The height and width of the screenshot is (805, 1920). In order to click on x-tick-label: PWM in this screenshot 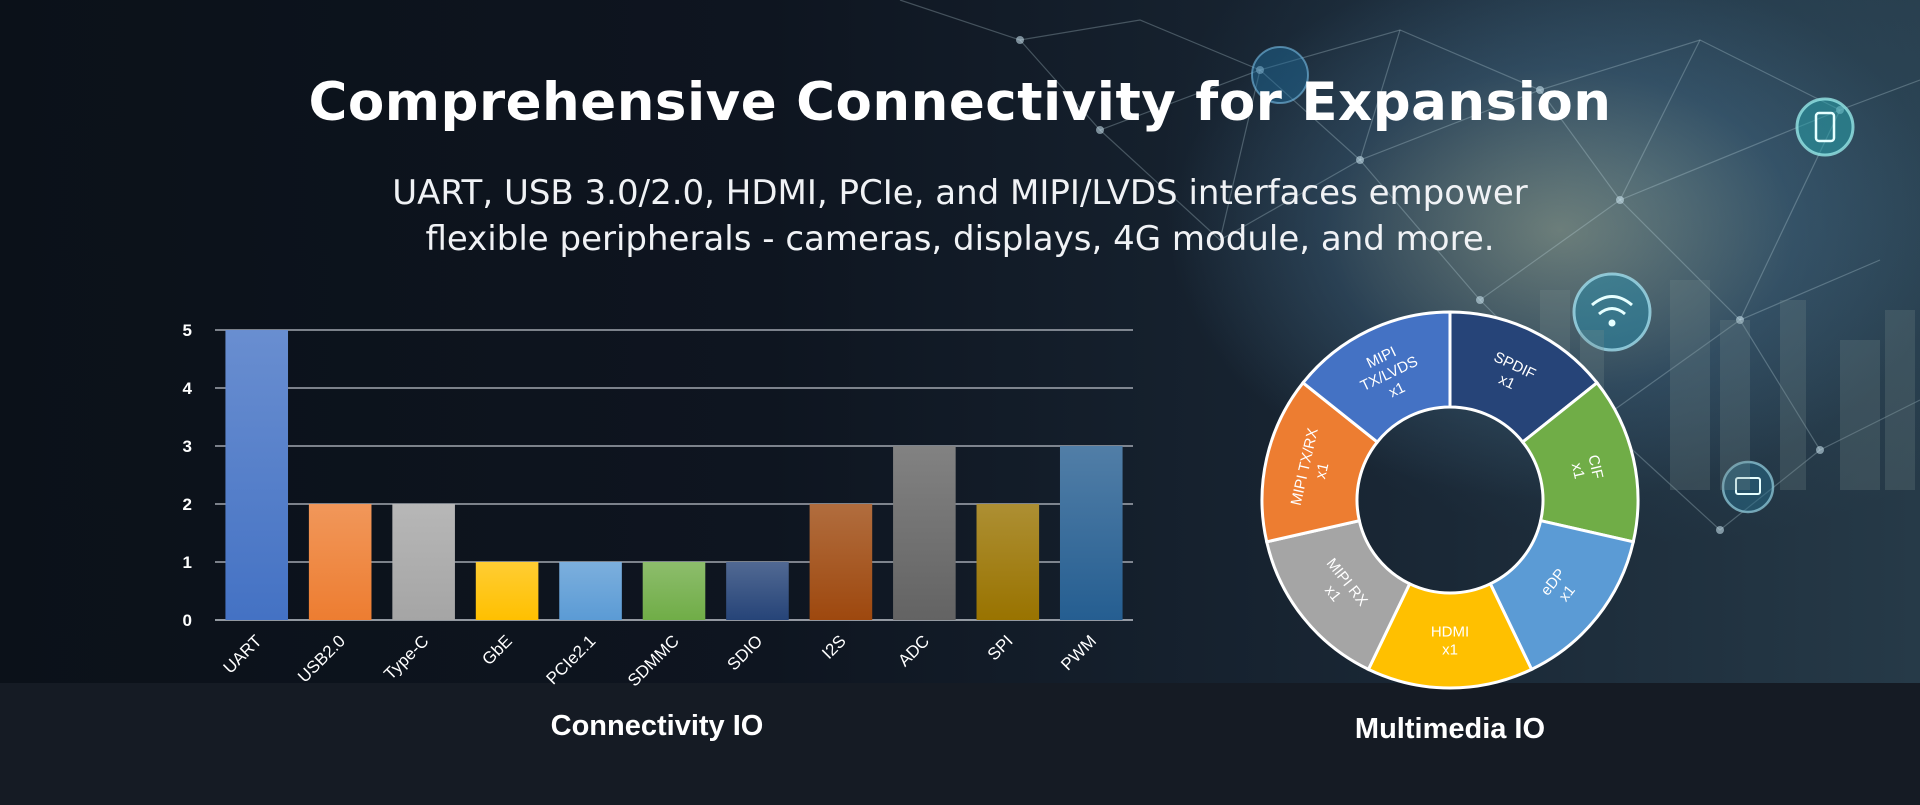, I will do `click(1078, 652)`.